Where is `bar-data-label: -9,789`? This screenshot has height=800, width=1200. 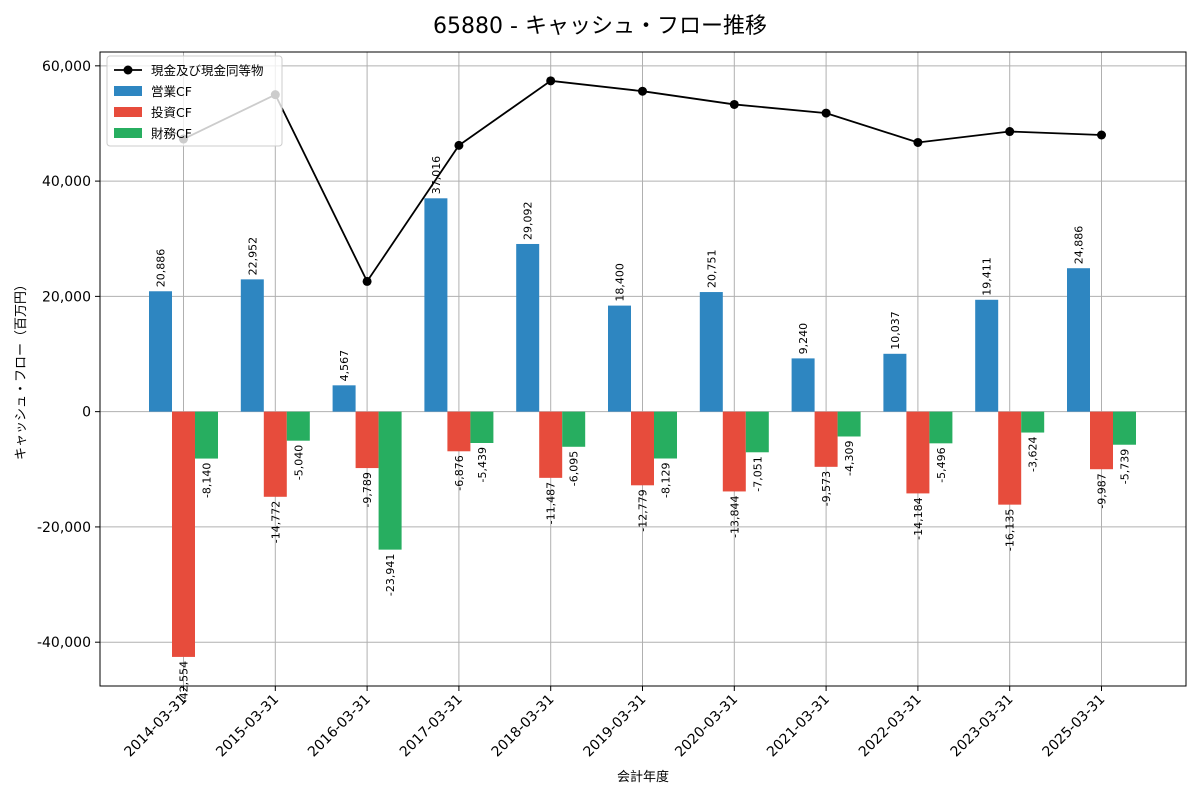
bar-data-label: -9,789 is located at coordinates (367, 489).